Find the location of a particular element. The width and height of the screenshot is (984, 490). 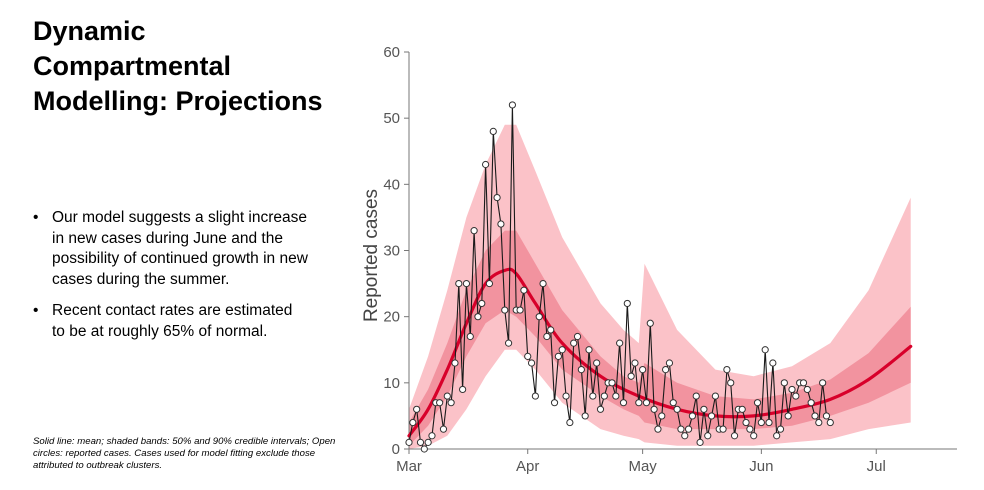

y-tick-label: 30 is located at coordinates (391, 251).